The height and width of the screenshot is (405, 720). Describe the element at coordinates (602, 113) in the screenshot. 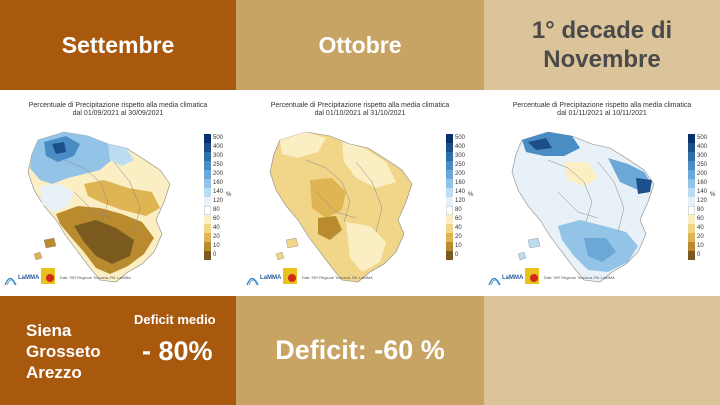

I see `map-dates: dal 01/11/2021 al 10/11/2021` at that location.